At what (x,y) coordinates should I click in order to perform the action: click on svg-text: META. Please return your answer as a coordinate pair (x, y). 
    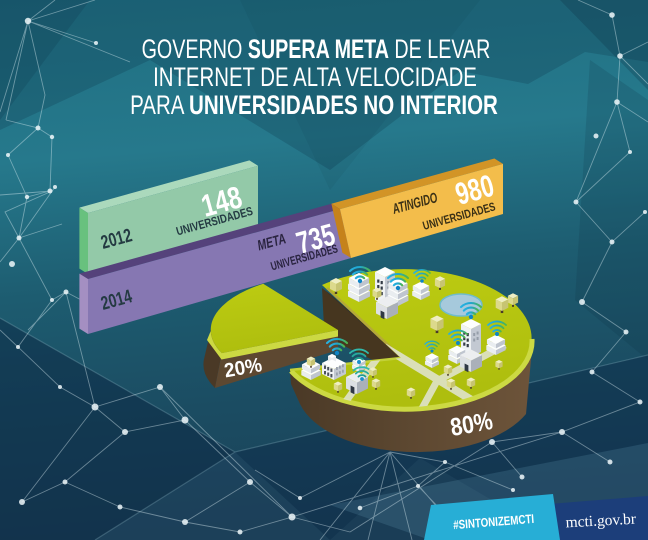
    Looking at the image, I should click on (272, 242).